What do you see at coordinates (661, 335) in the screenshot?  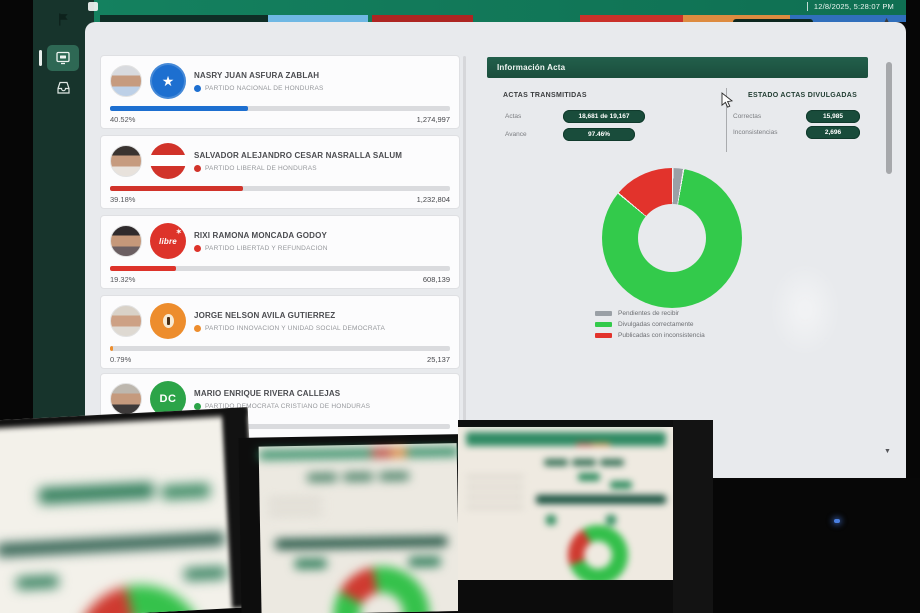 I see `legend-label: Publicadas con inconsistencia` at bounding box center [661, 335].